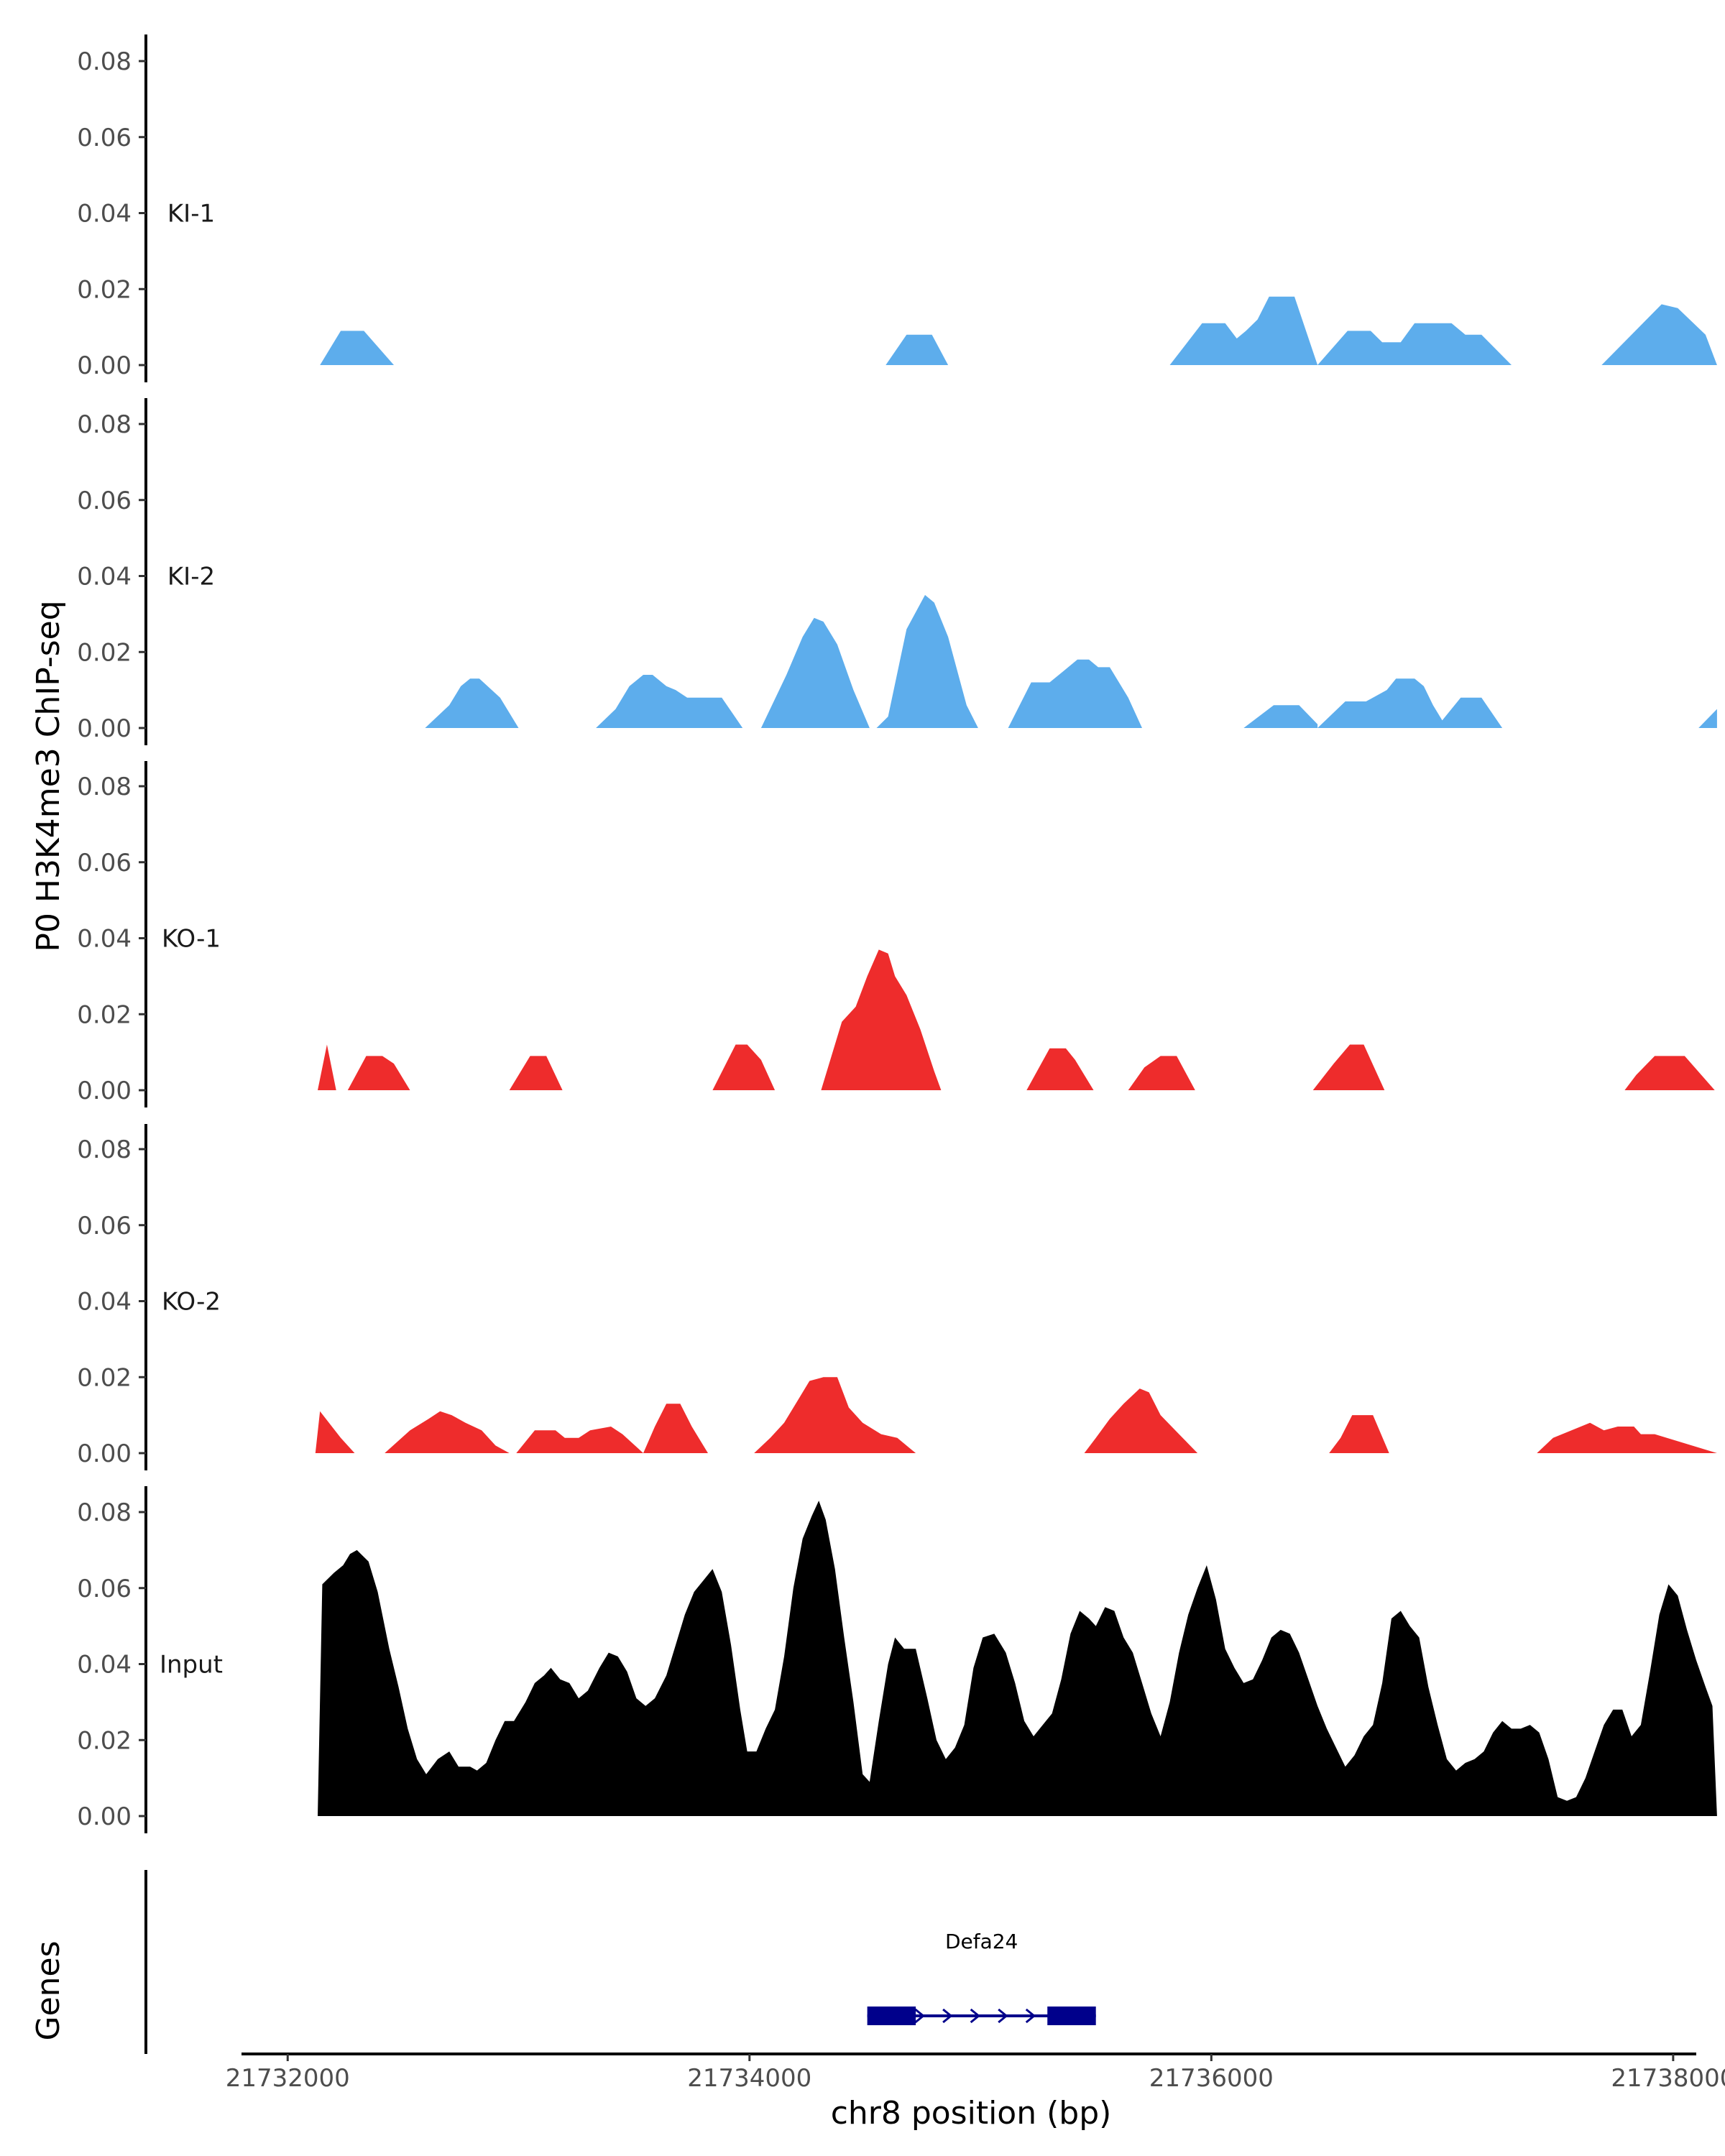 This screenshot has height=2156, width=1725. I want to click on gene-track: Defa24, so click(620, 1962).